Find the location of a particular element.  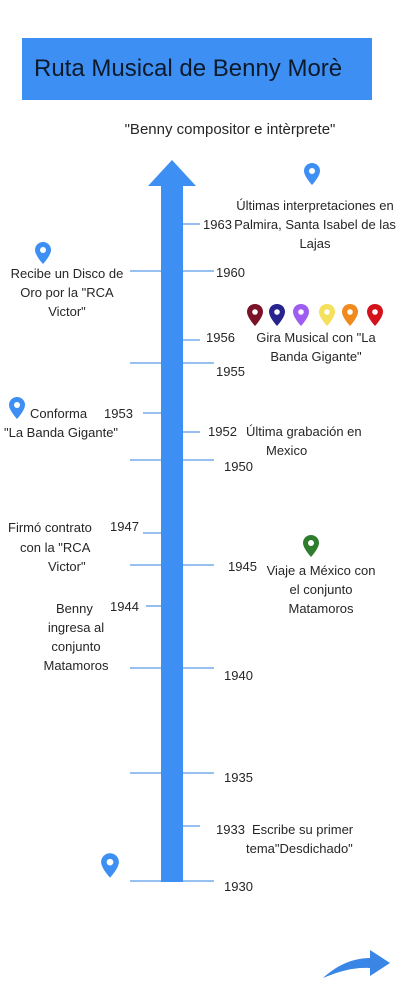

title-banner: Ruta Musical de Benny Morè is located at coordinates (197, 69).